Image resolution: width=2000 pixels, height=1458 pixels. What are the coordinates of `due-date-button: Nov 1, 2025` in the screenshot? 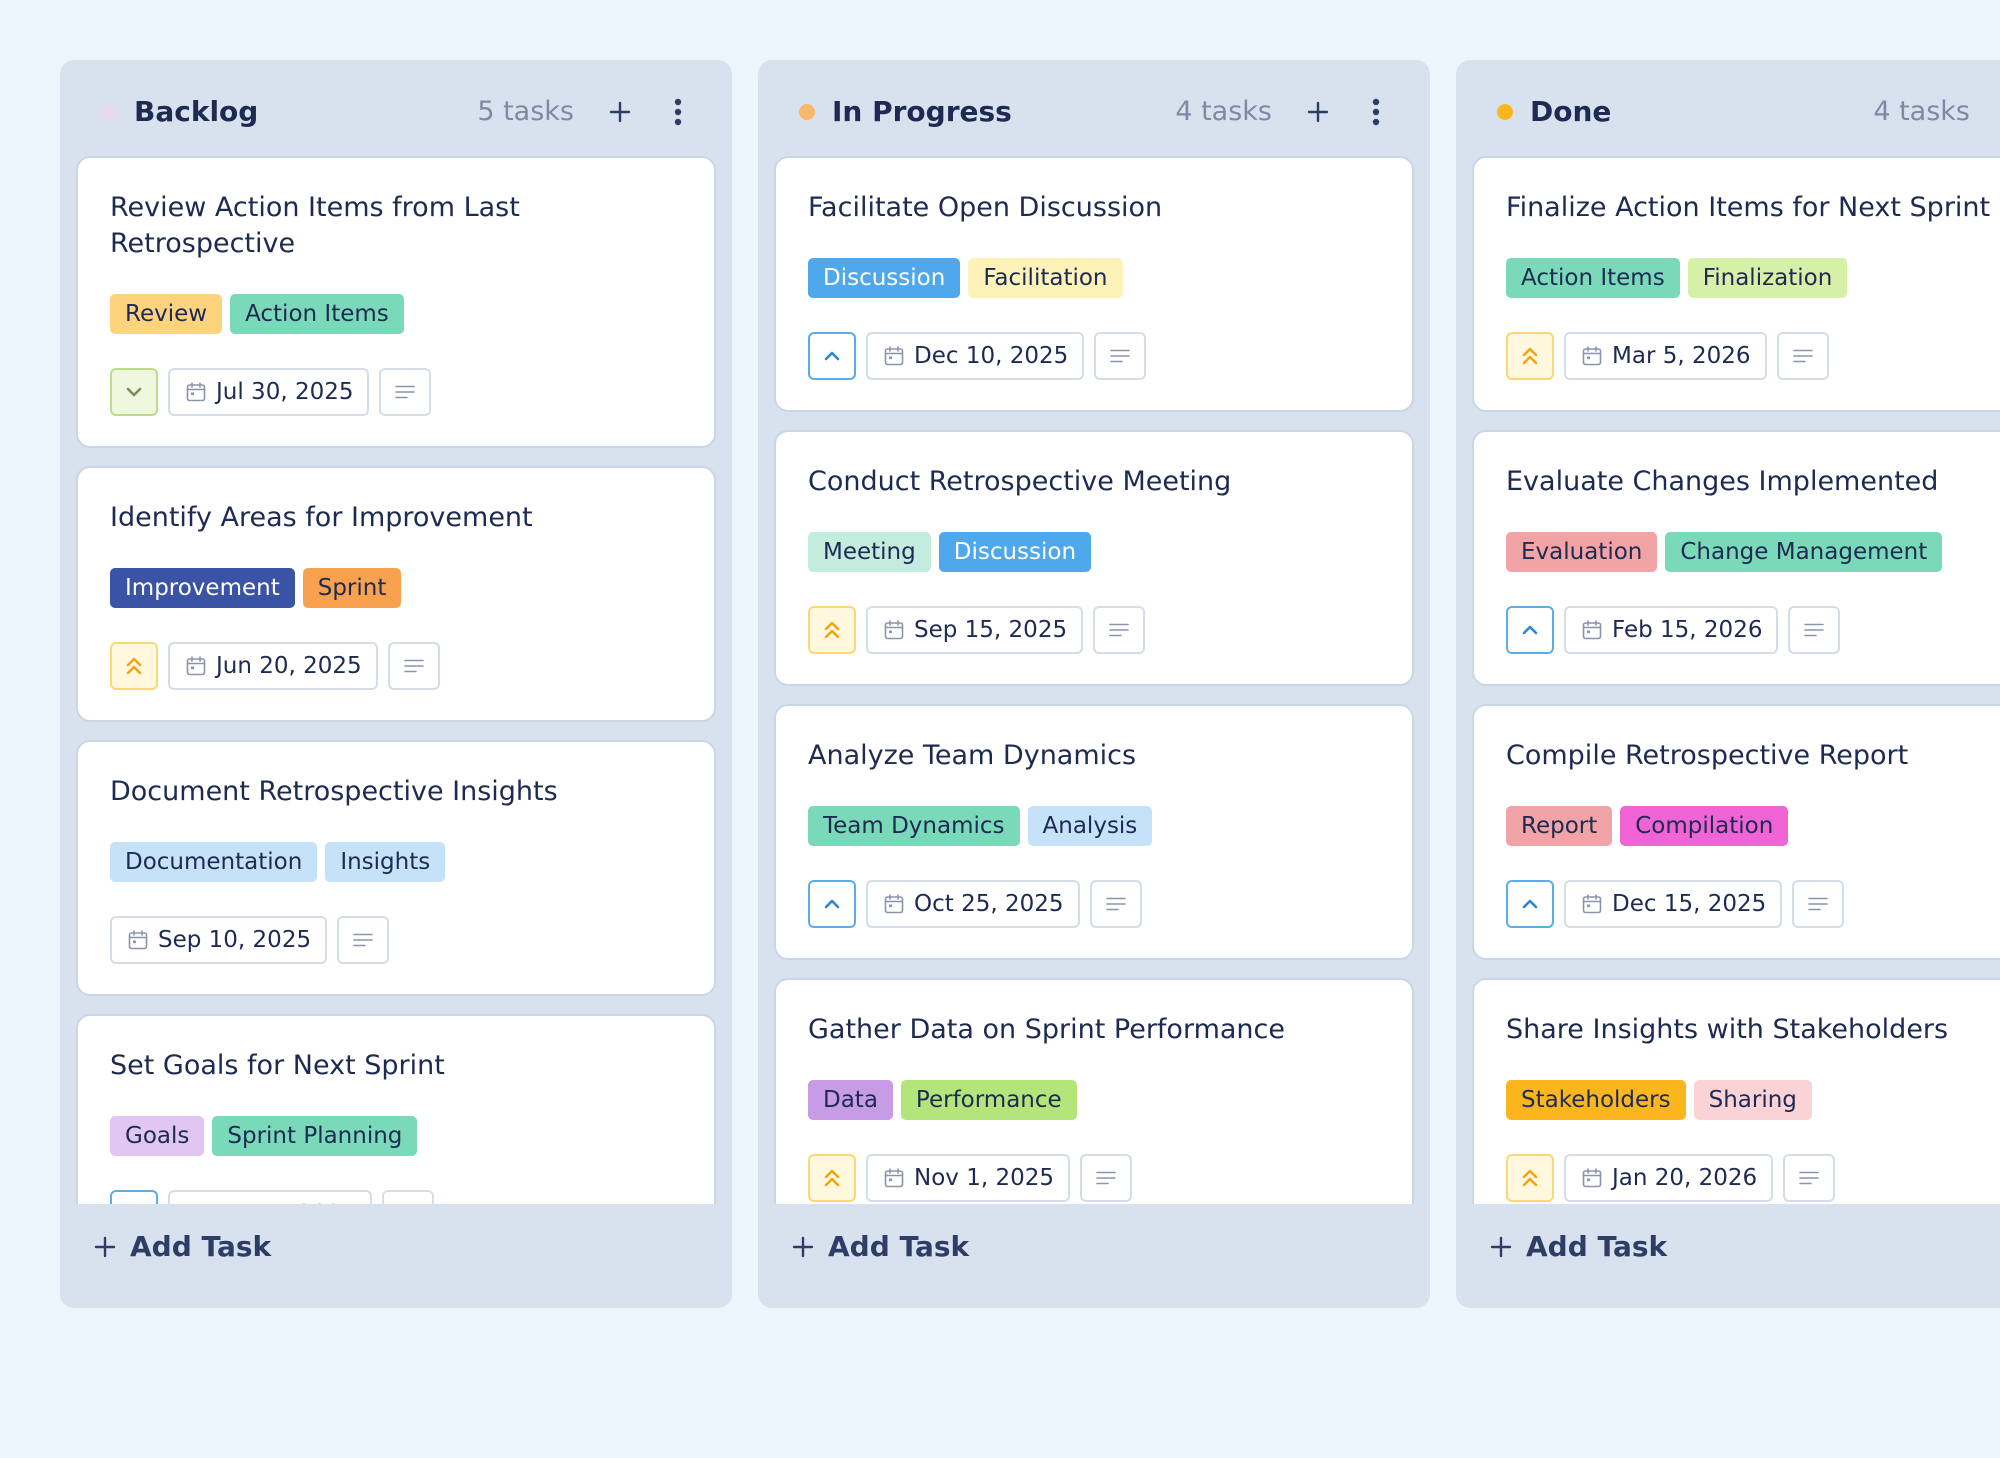 It's located at (968, 1178).